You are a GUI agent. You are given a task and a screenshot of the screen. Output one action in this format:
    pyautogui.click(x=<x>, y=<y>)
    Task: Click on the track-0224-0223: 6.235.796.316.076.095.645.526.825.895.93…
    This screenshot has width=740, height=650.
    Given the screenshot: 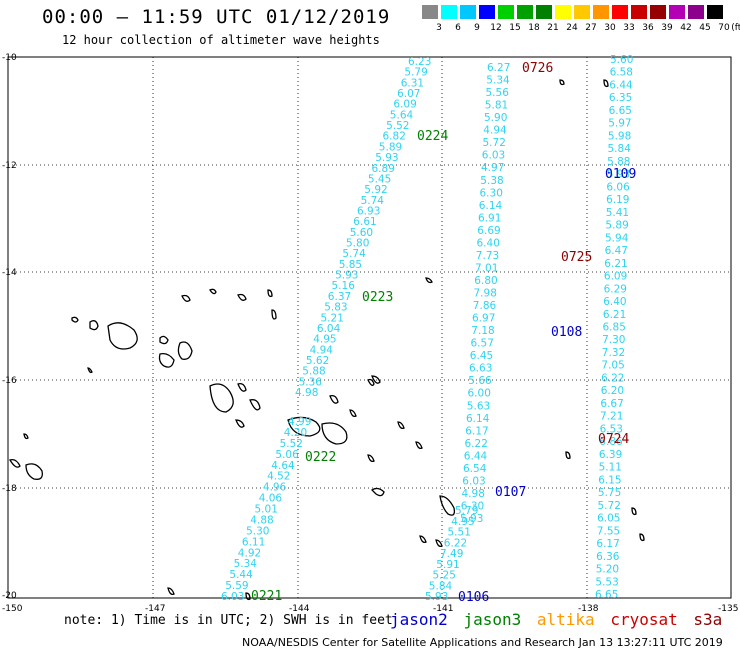 What is the action you would take?
    pyautogui.click(x=363, y=227)
    